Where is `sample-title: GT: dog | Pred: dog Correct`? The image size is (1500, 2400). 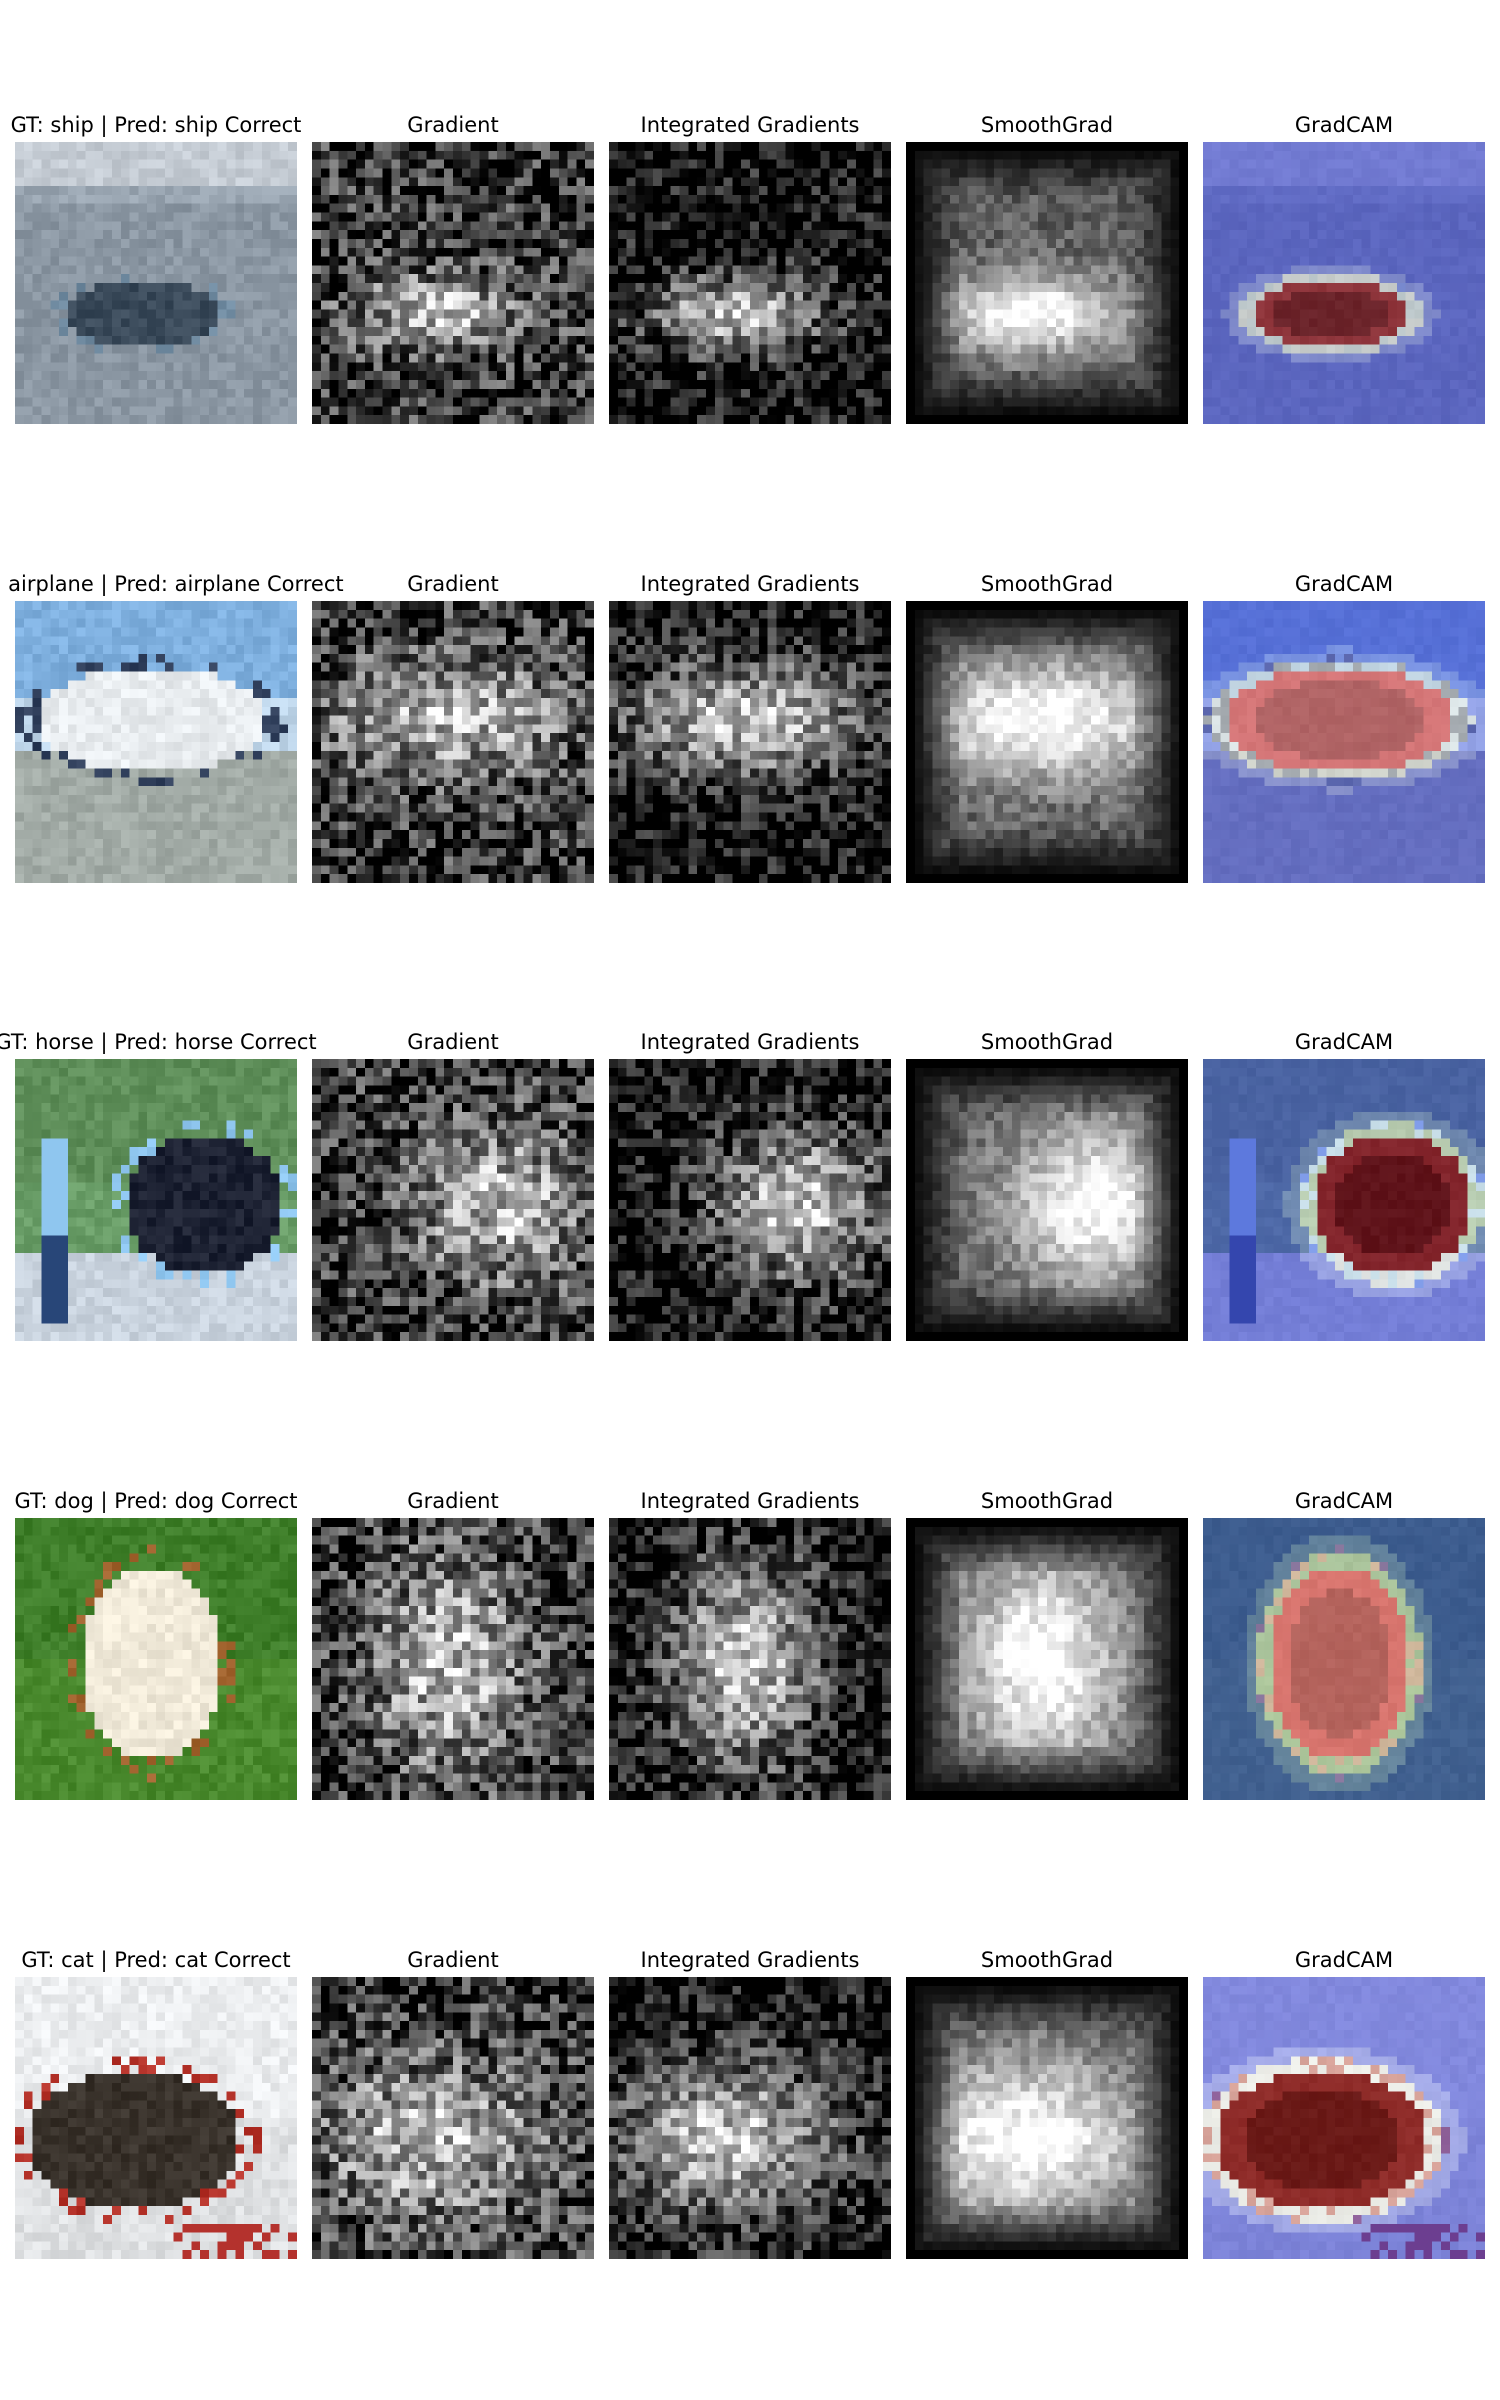 sample-title: GT: dog | Pred: dog Correct is located at coordinates (156, 1501).